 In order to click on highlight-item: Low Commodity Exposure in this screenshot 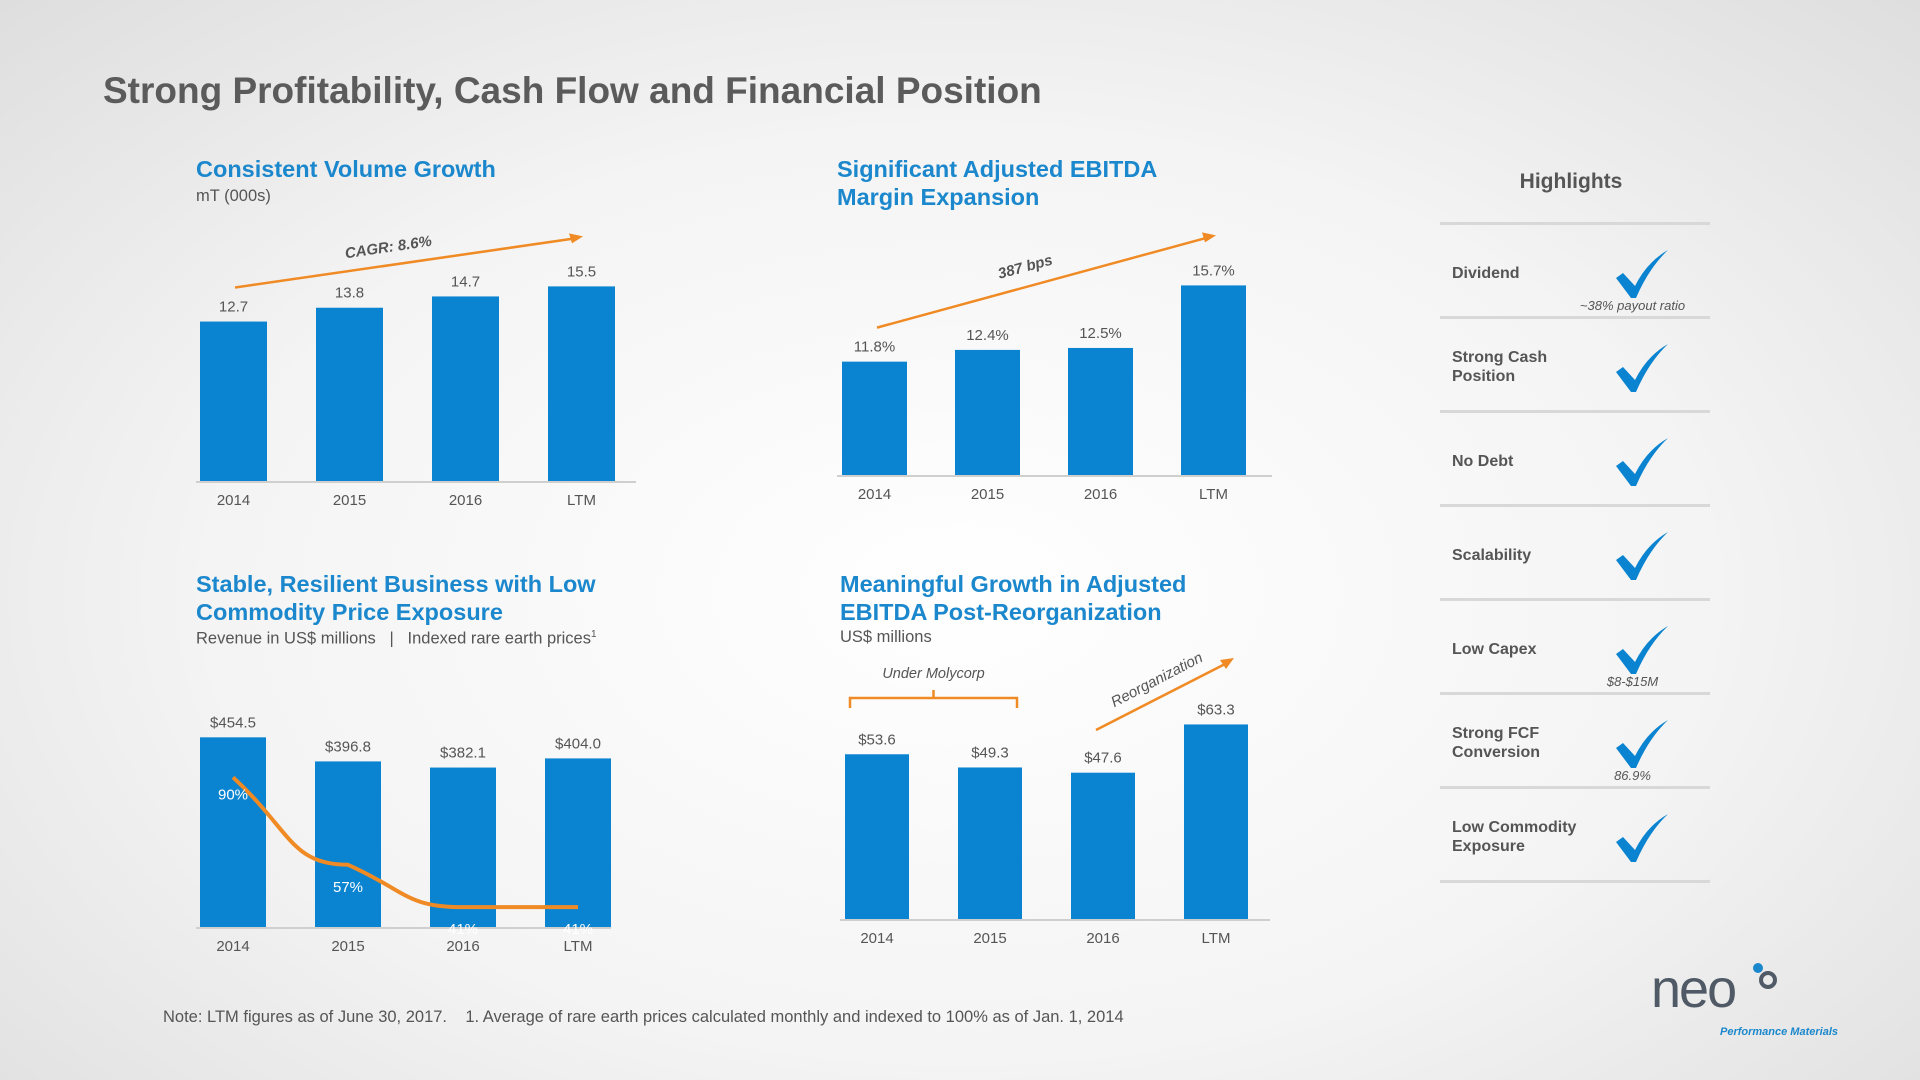, I will do `click(1575, 836)`.